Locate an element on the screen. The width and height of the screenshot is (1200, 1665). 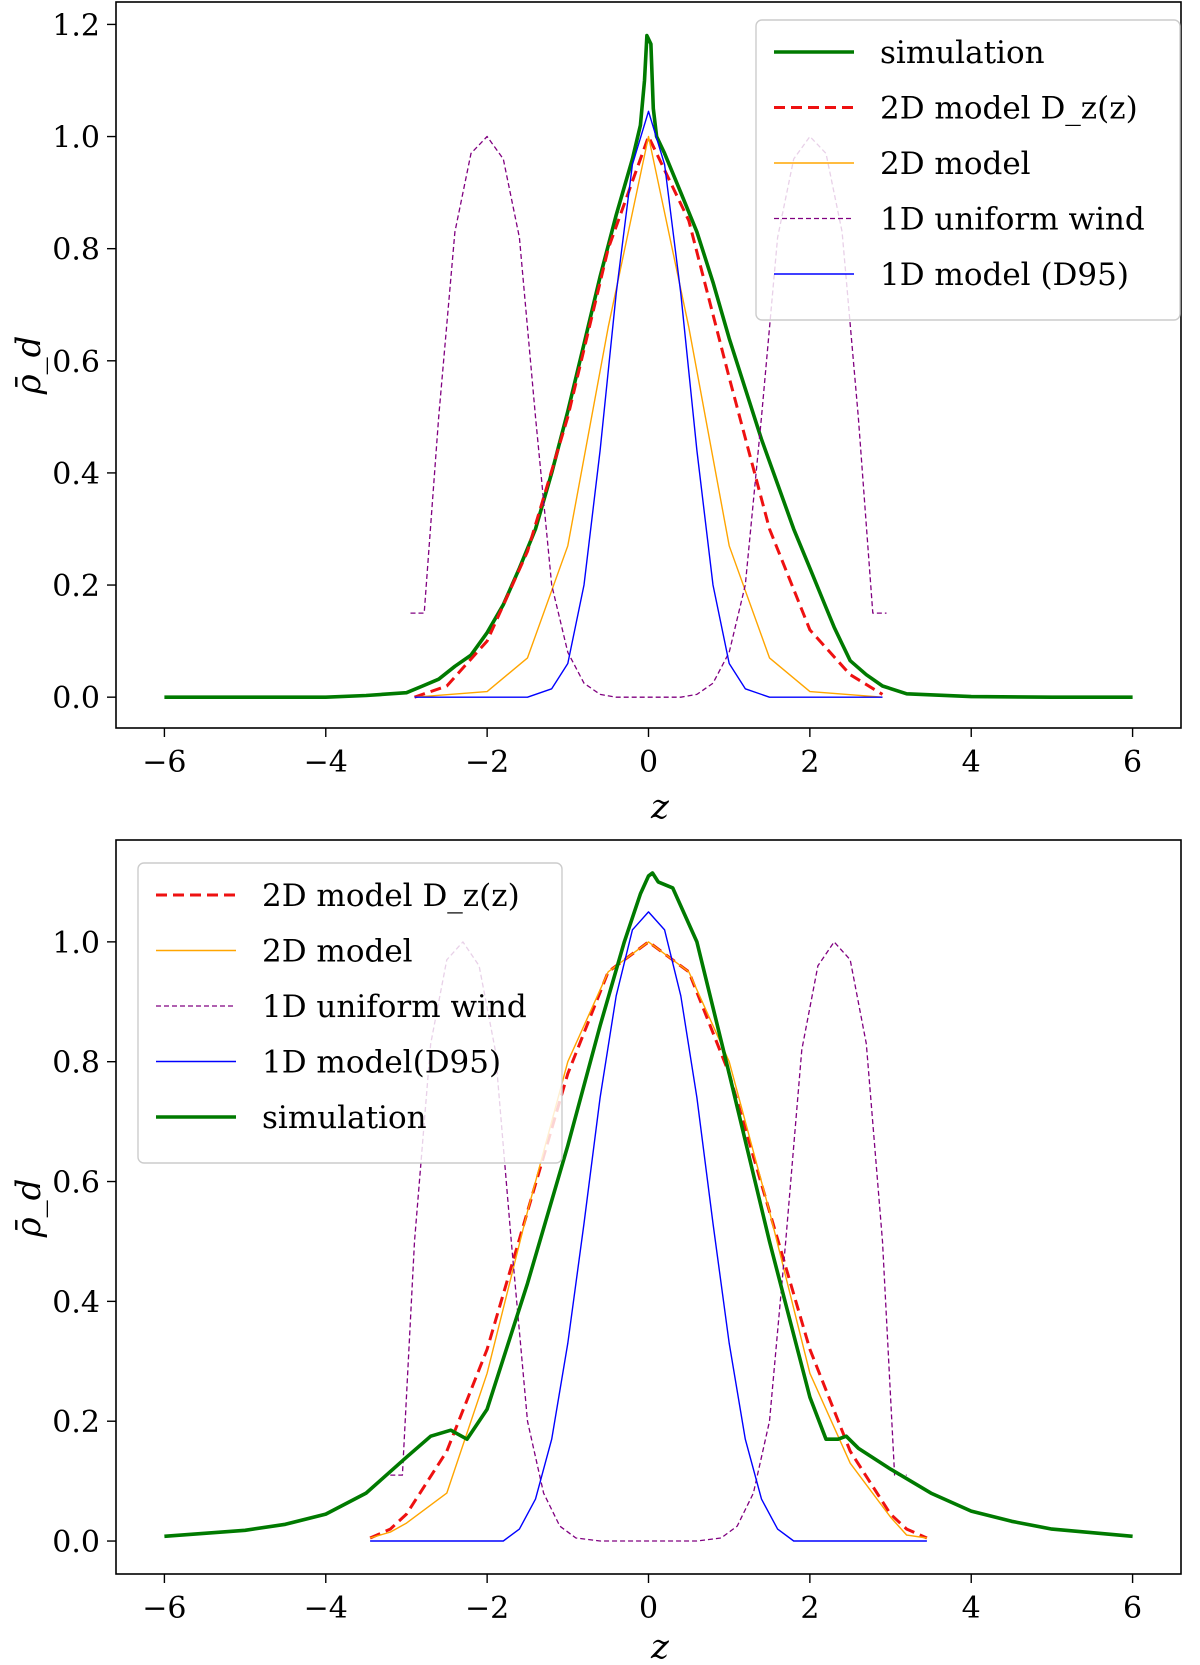
series-line-2d-model-dz is located at coordinates (649, 417).